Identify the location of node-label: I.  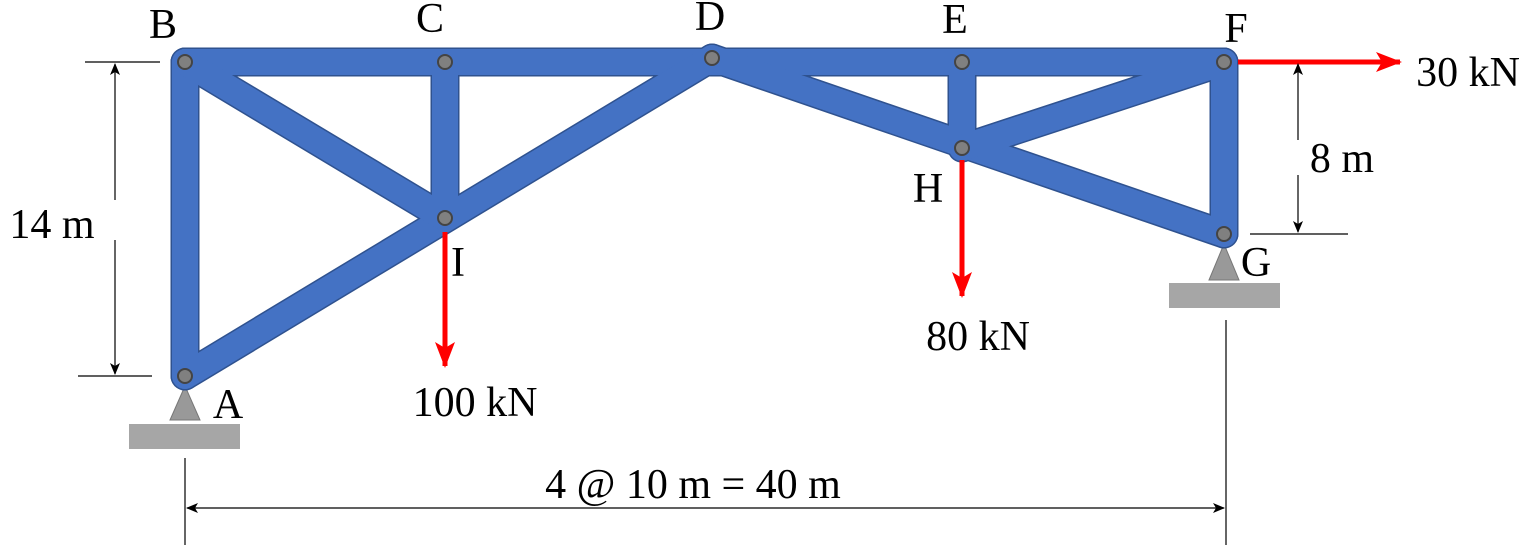
(458, 263).